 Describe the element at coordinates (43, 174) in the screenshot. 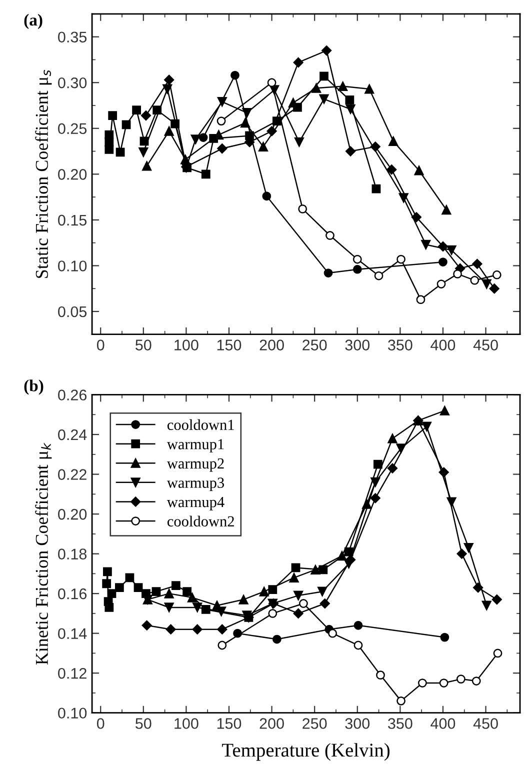

I see `y-axis-title: Static Friction Coefficient μ$_{s}$` at that location.